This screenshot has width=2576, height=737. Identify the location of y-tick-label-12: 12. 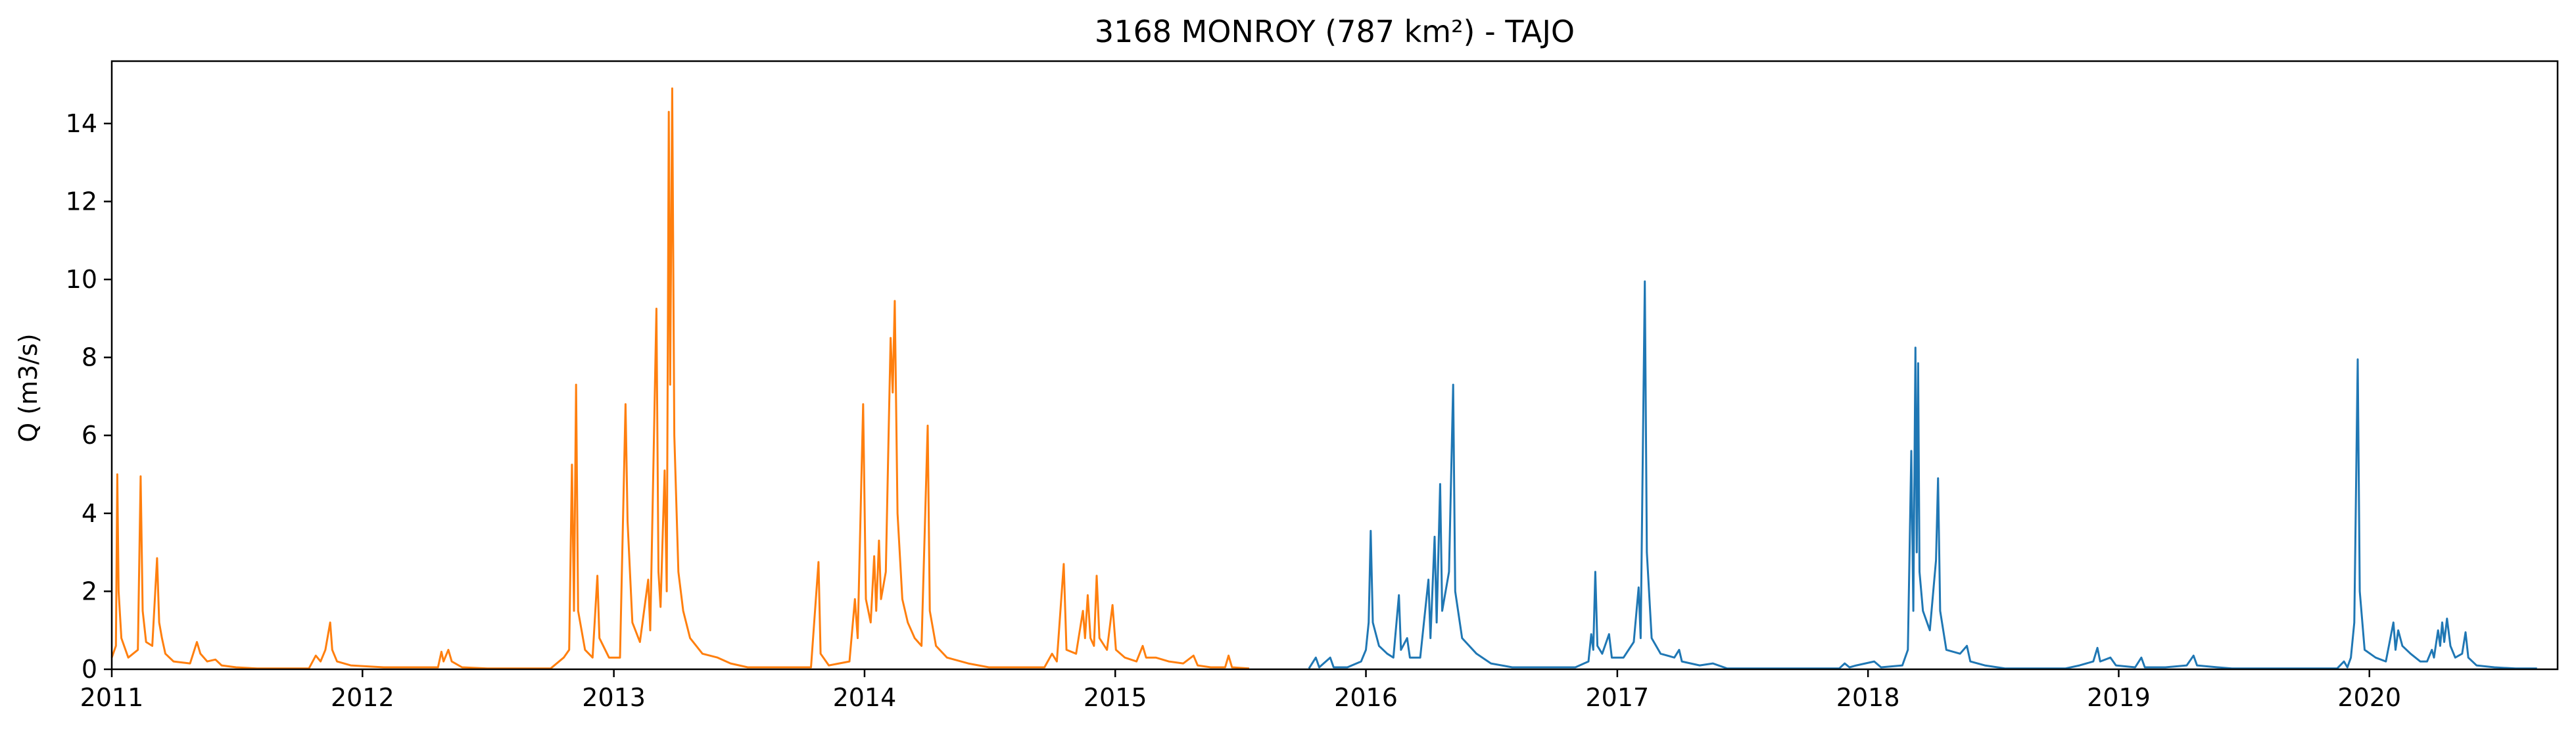
(81, 202).